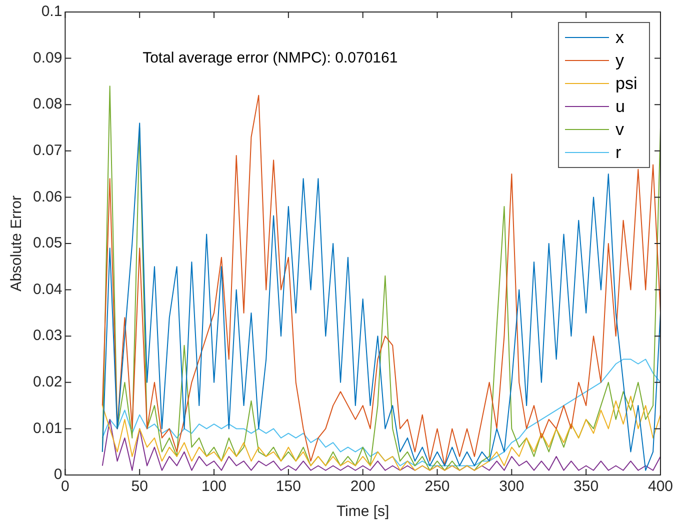 The image size is (676, 529). I want to click on legend-label: x, so click(619, 38).